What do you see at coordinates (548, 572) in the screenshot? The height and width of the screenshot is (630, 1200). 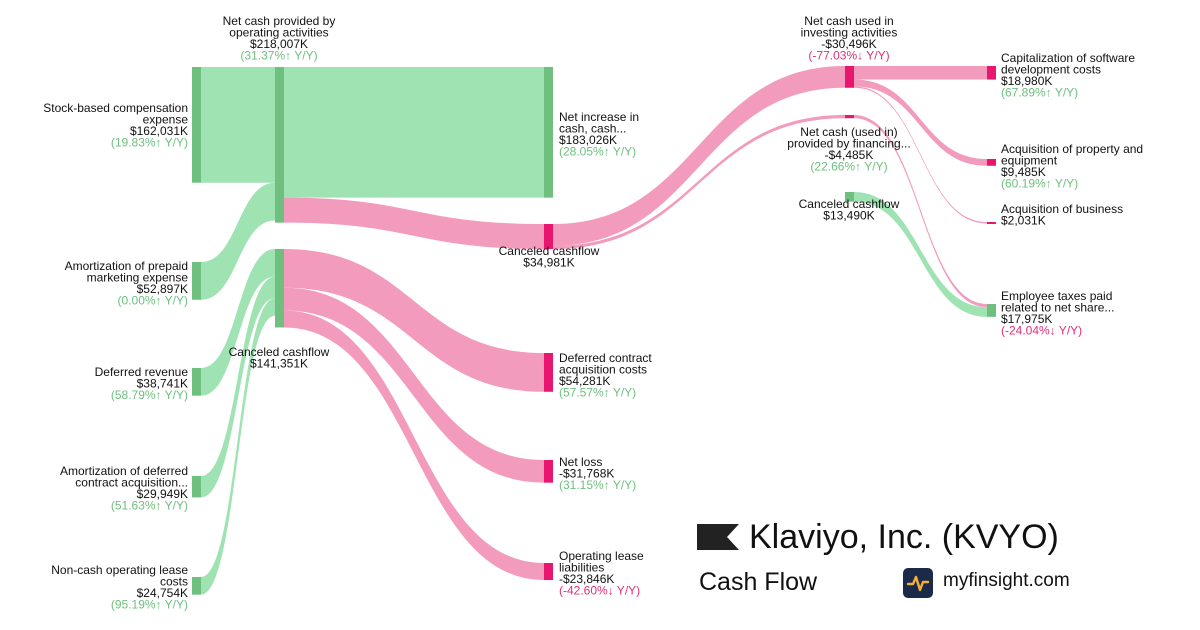 I see `node-lease_liab` at bounding box center [548, 572].